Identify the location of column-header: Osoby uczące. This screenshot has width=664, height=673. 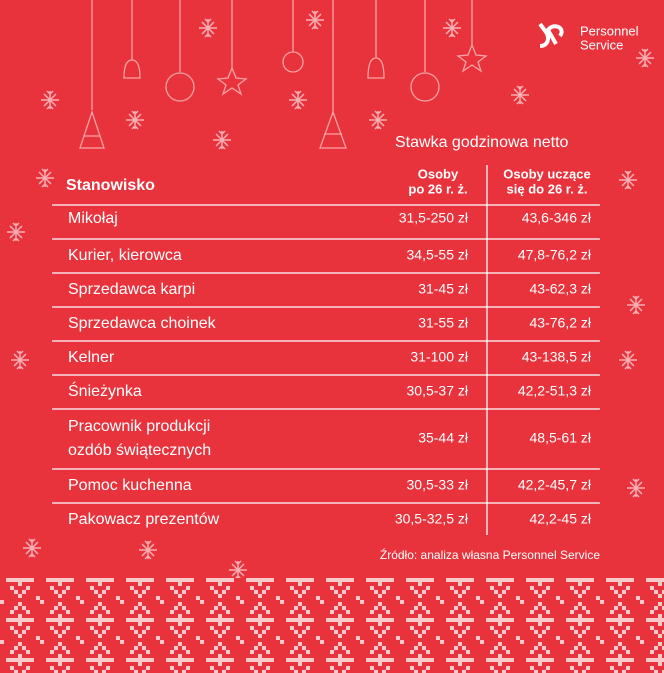
(546, 173).